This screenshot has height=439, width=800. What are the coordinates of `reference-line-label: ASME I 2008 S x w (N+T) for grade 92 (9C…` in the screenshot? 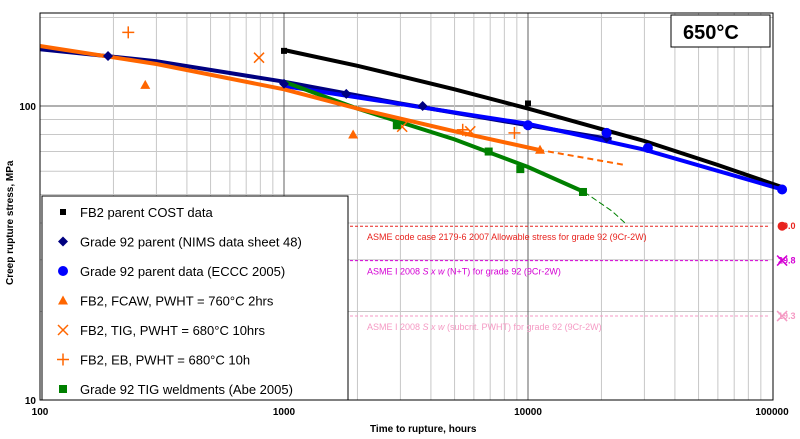 It's located at (464, 272).